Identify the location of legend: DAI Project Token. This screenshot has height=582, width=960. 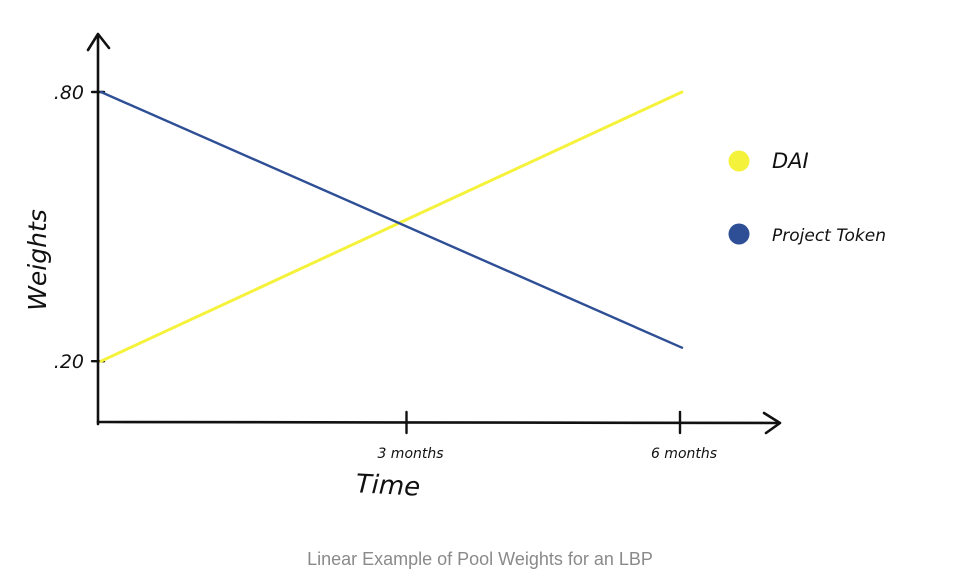
(807, 197).